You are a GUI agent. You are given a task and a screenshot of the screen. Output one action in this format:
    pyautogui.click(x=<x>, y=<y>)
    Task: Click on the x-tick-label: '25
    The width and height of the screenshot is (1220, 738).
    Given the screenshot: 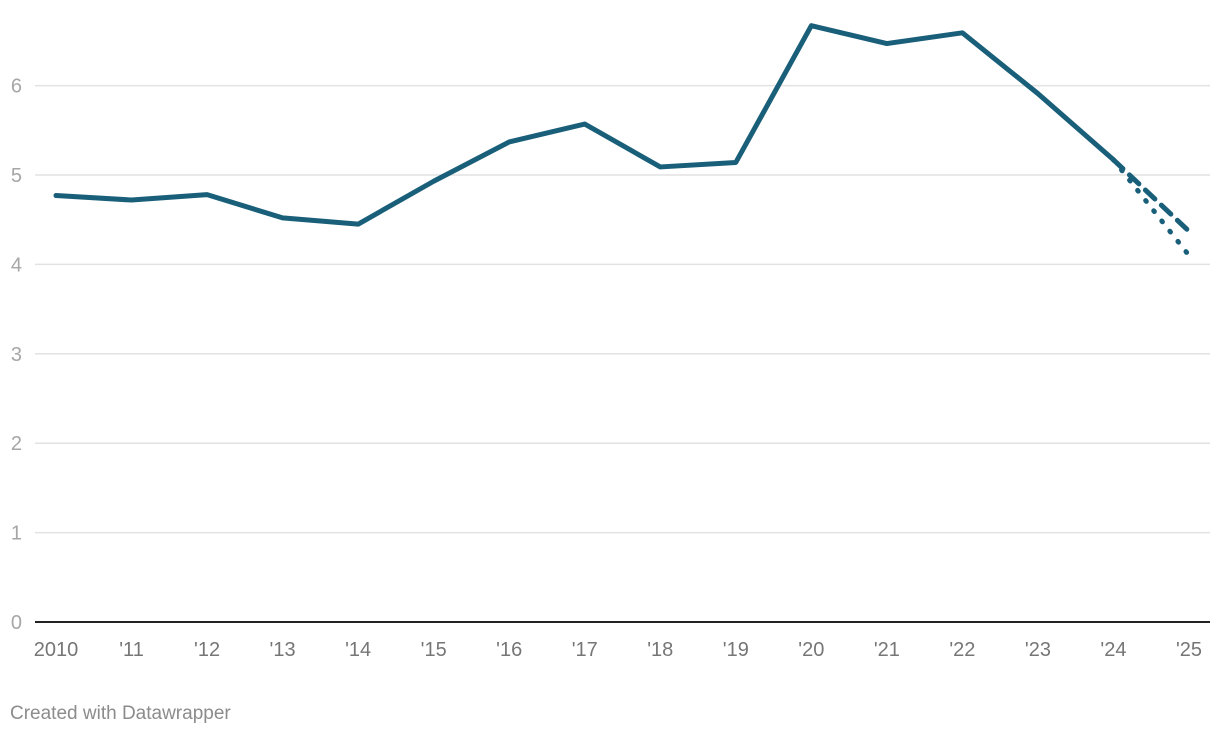 What is the action you would take?
    pyautogui.click(x=1189, y=650)
    